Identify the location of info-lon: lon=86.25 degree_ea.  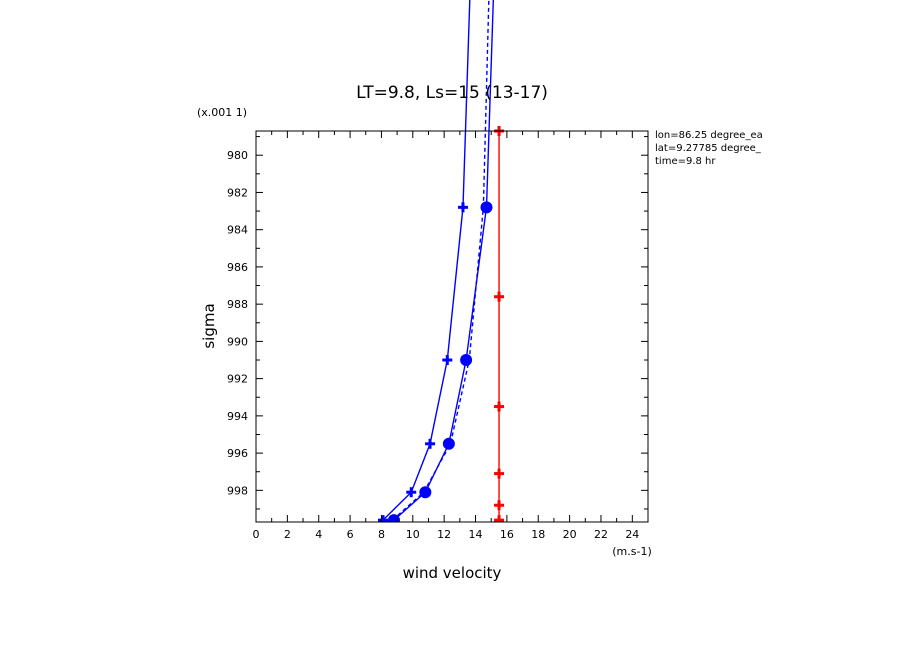
(709, 135).